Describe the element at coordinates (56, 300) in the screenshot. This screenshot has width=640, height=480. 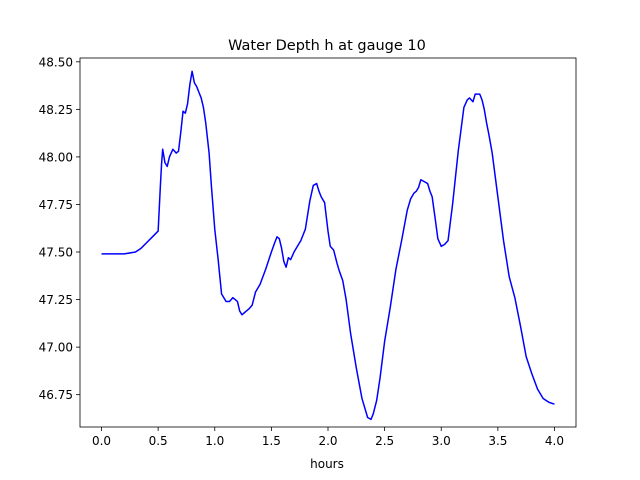
I see `y-tick-label: 47.25` at that location.